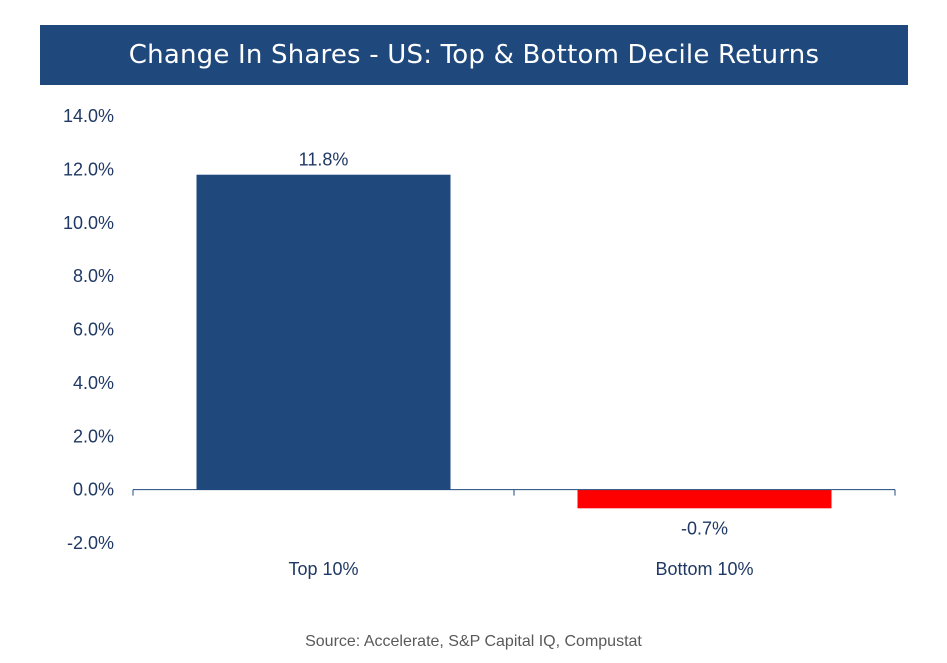  Describe the element at coordinates (88, 223) in the screenshot. I see `y-tick-label: 10.0%` at that location.